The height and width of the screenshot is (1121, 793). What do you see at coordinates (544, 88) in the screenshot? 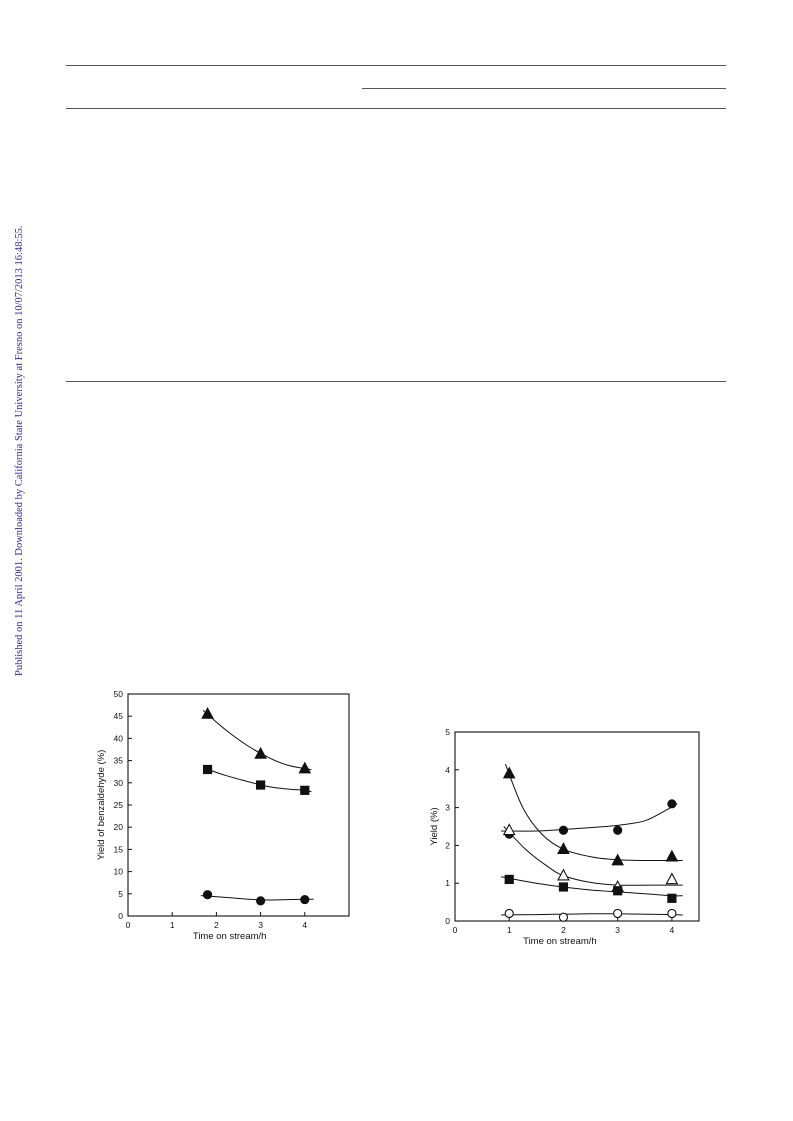
I see `table-header-subrule` at bounding box center [544, 88].